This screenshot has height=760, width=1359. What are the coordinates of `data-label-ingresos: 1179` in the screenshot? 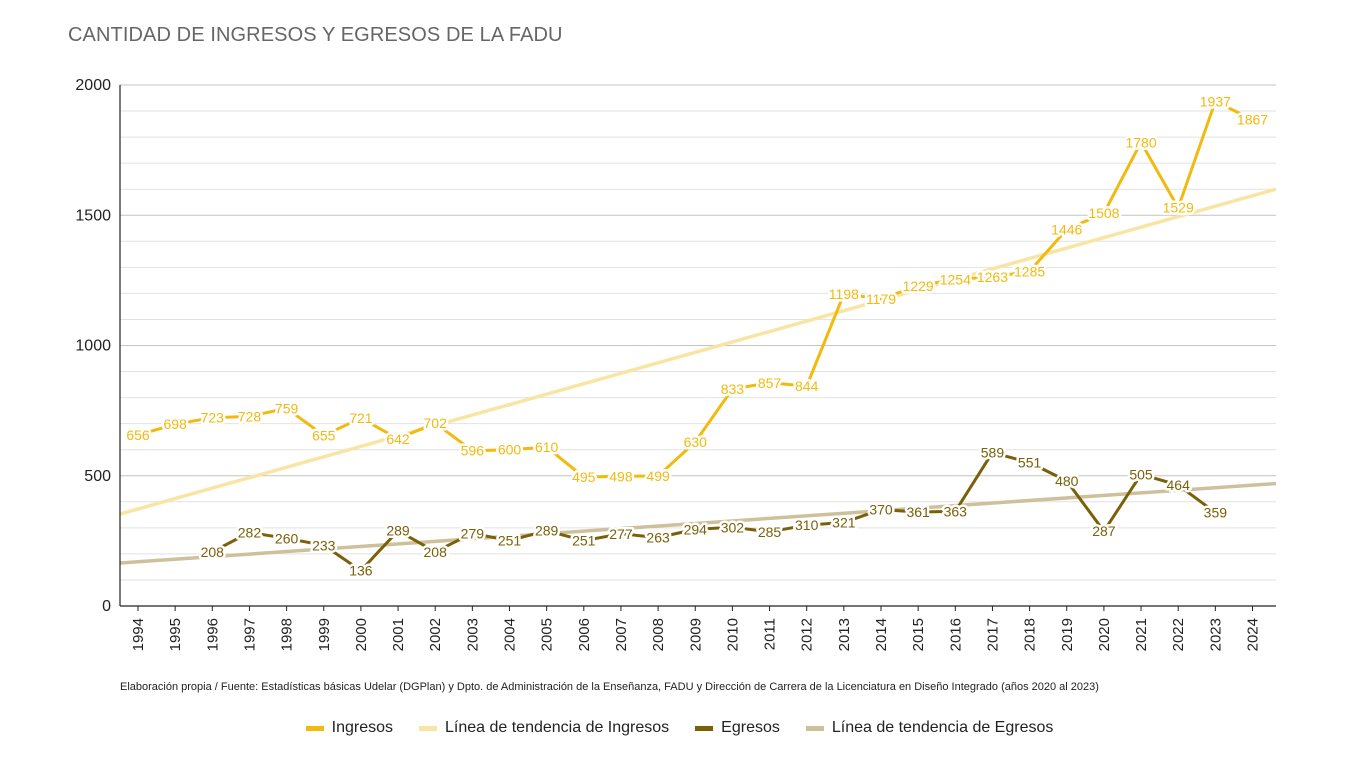 It's located at (881, 299).